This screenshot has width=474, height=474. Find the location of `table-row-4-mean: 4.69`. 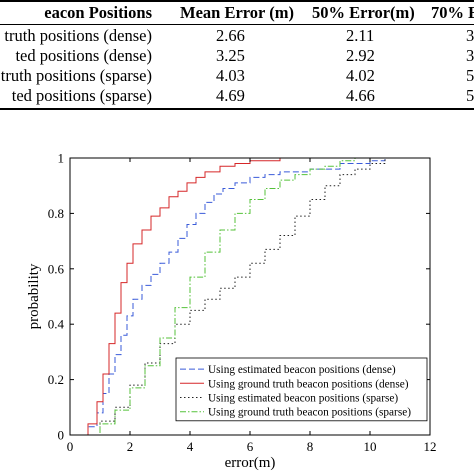

table-row-4-mean: 4.69 is located at coordinates (230, 95).